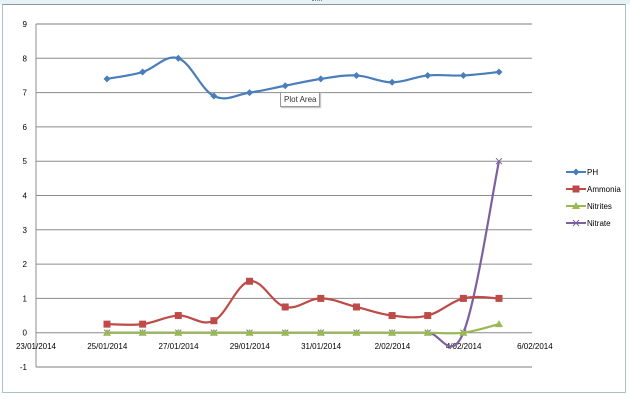 The height and width of the screenshot is (409, 630). What do you see at coordinates (25, 264) in the screenshot?
I see `y-tick-label: 2` at bounding box center [25, 264].